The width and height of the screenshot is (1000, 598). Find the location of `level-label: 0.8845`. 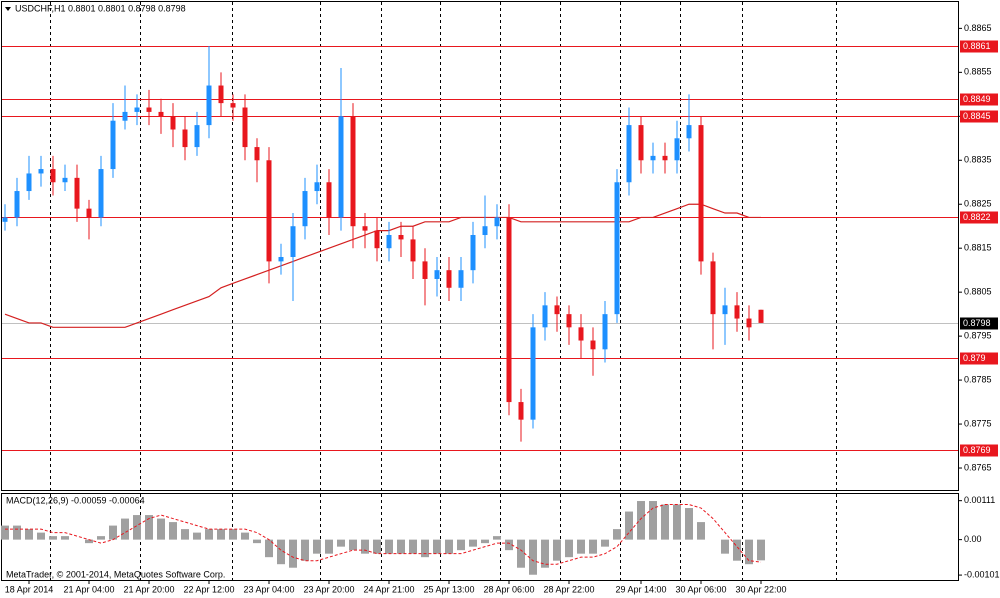

level-label: 0.8845 is located at coordinates (977, 116).